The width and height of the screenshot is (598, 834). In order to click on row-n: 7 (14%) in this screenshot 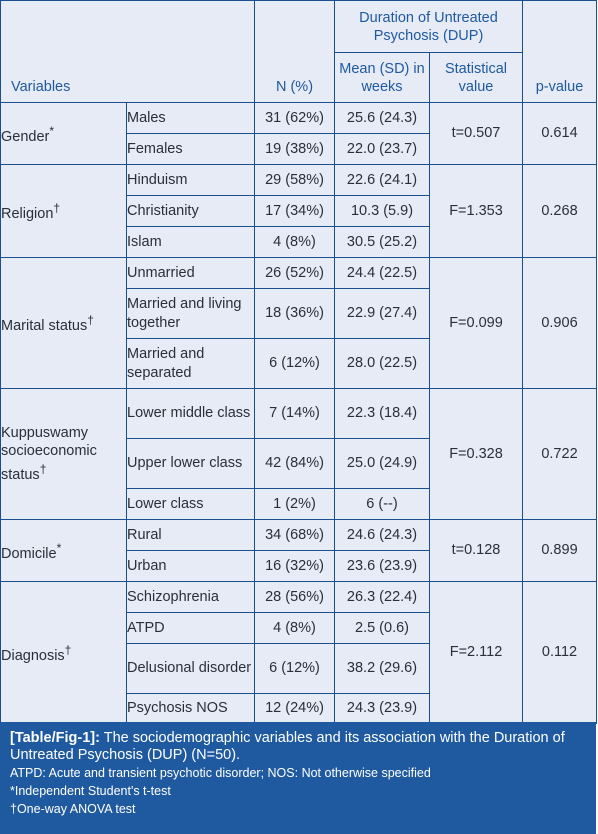, I will do `click(294, 413)`.